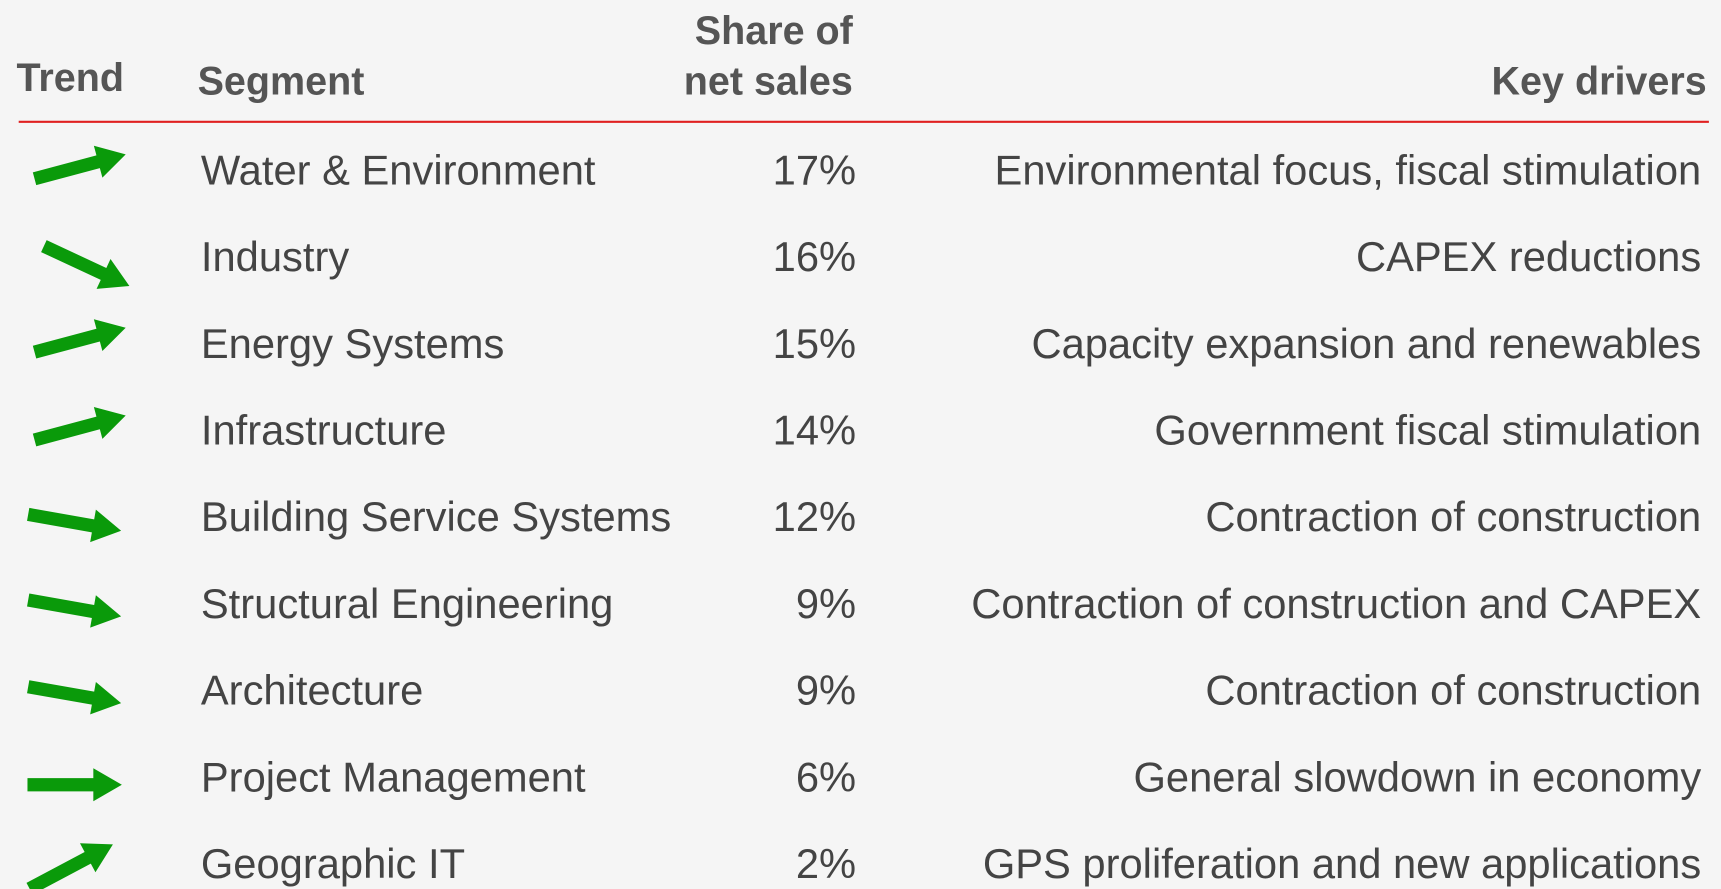 The image size is (1721, 889). What do you see at coordinates (398, 169) in the screenshot?
I see `segment: Water & Environment` at bounding box center [398, 169].